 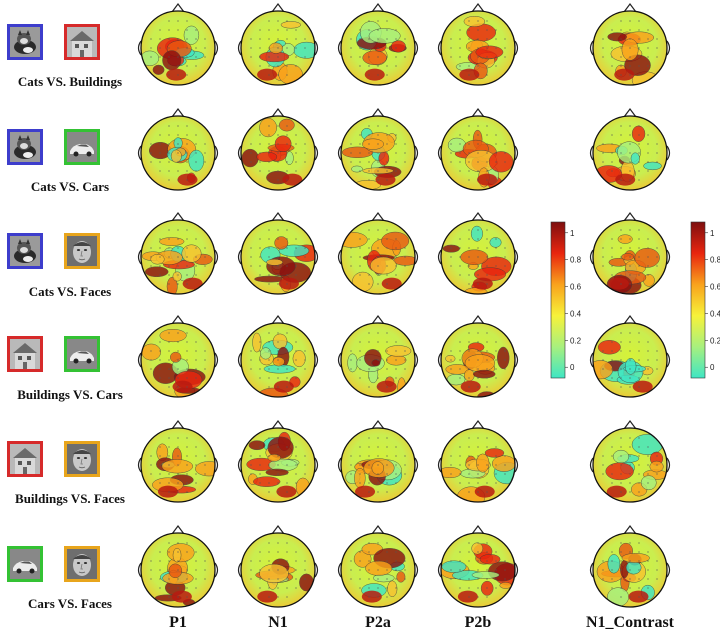 What do you see at coordinates (630, 44) in the screenshot?
I see `topomap-r0-c4` at bounding box center [630, 44].